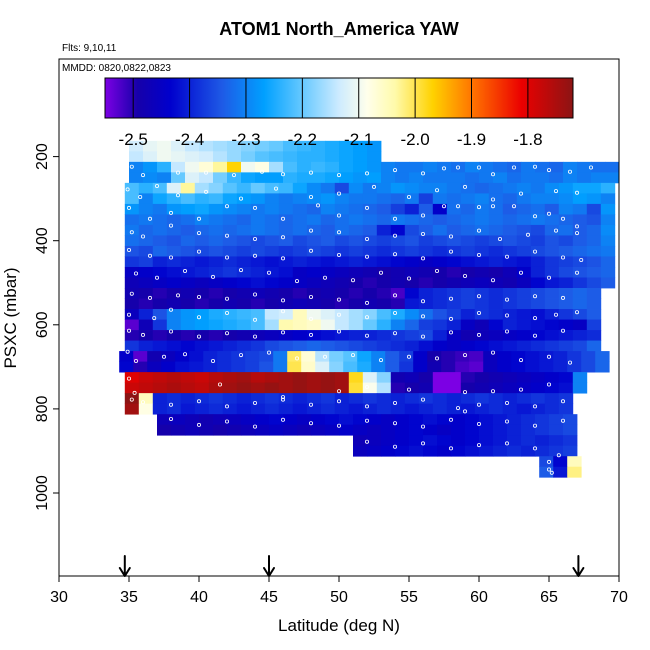 The width and height of the screenshot is (650, 650). What do you see at coordinates (578, 566) in the screenshot?
I see `latitude-arrow` at bounding box center [578, 566].